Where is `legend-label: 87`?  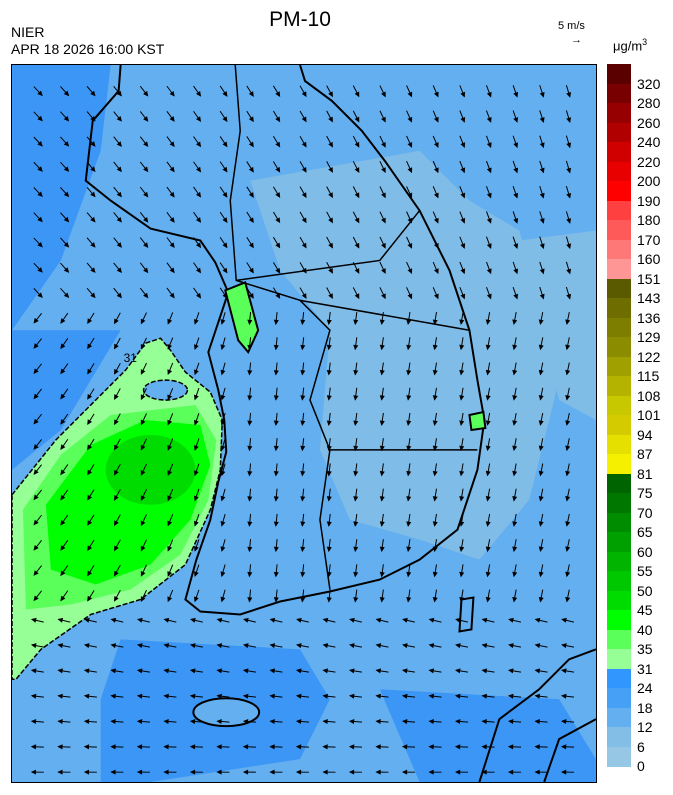
legend-label: 87 is located at coordinates (645, 454).